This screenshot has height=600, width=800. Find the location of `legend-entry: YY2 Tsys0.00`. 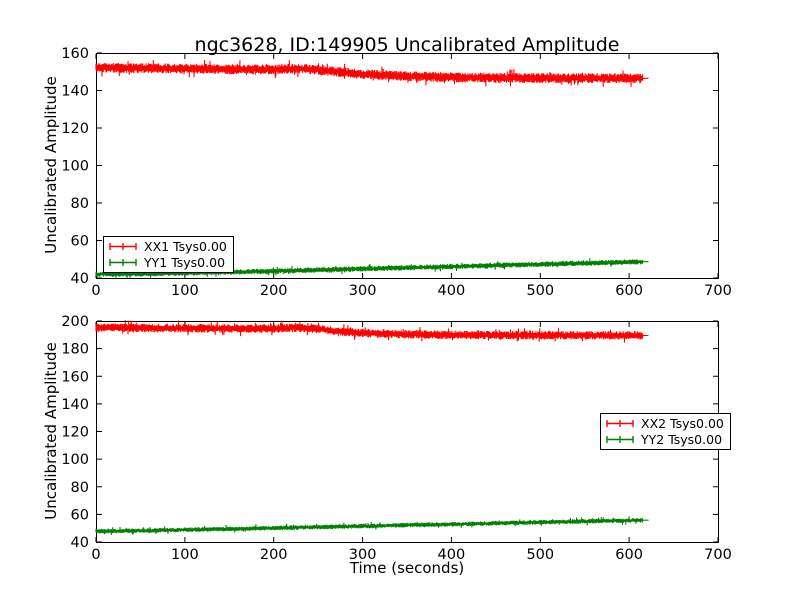

legend-entry: YY2 Tsys0.00 is located at coordinates (664, 439).